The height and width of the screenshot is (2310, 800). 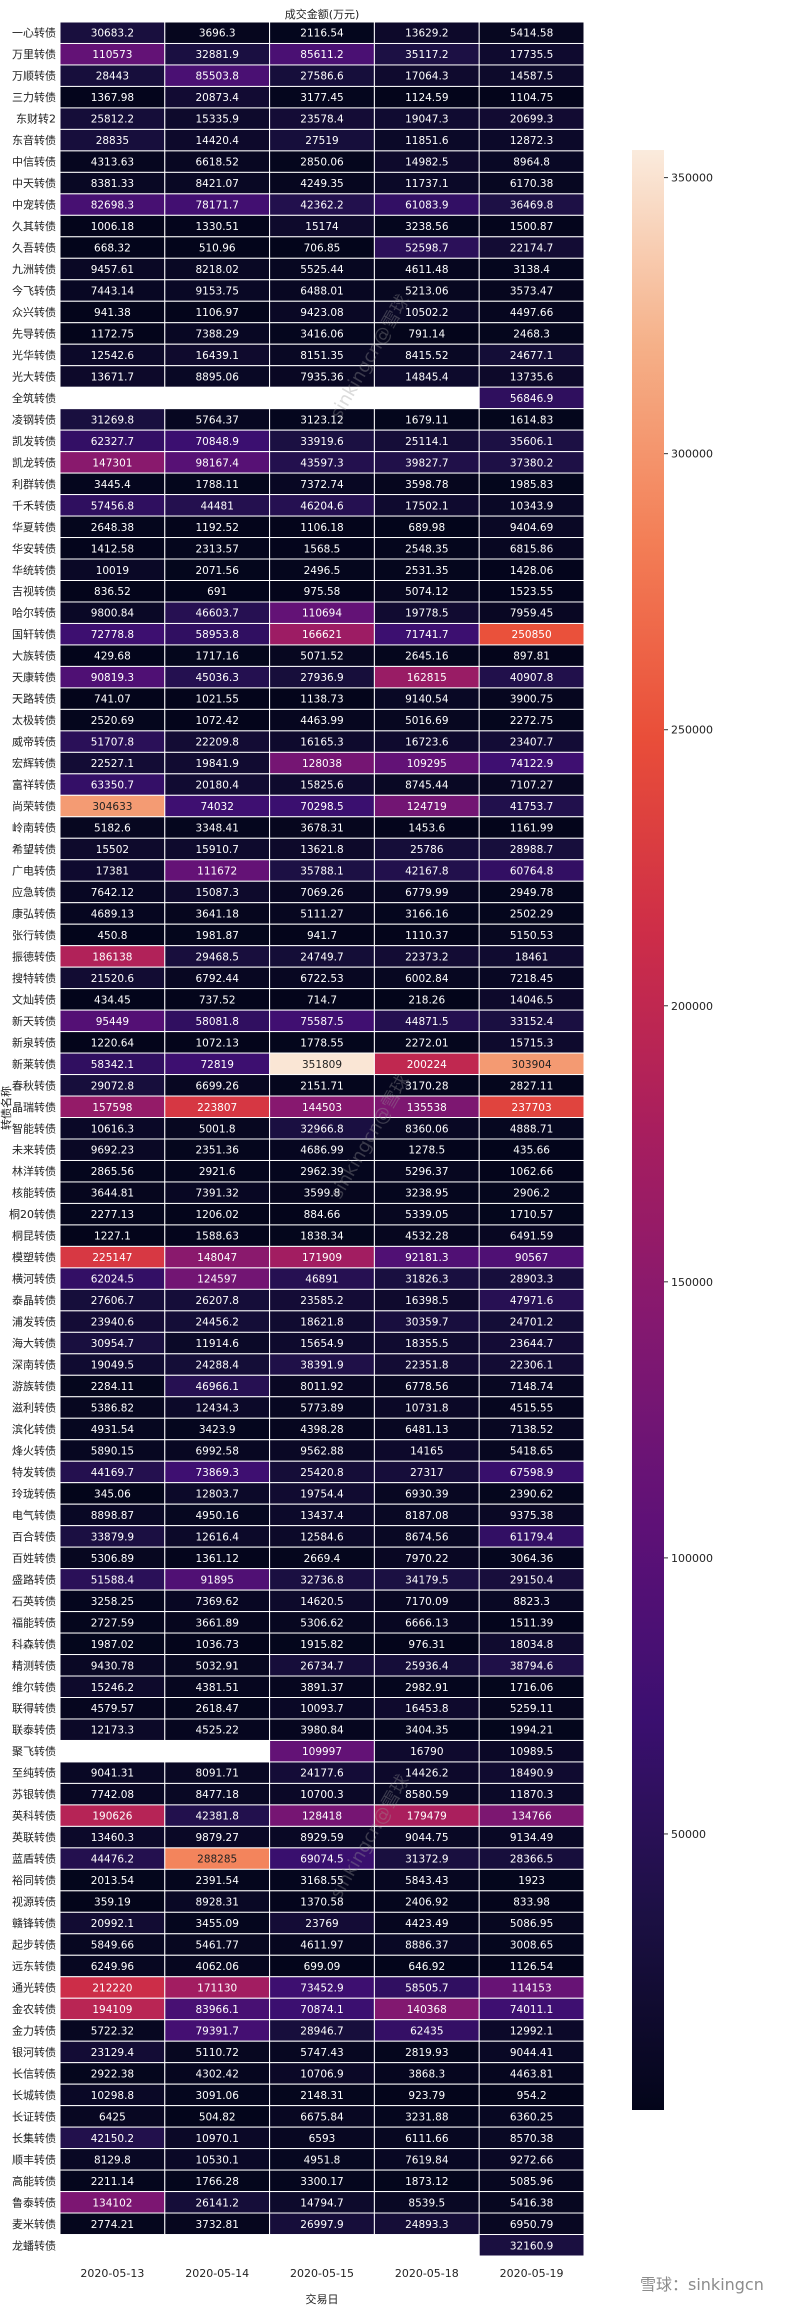 I want to click on cell-value-label: 6488.01, so click(x=321, y=292).